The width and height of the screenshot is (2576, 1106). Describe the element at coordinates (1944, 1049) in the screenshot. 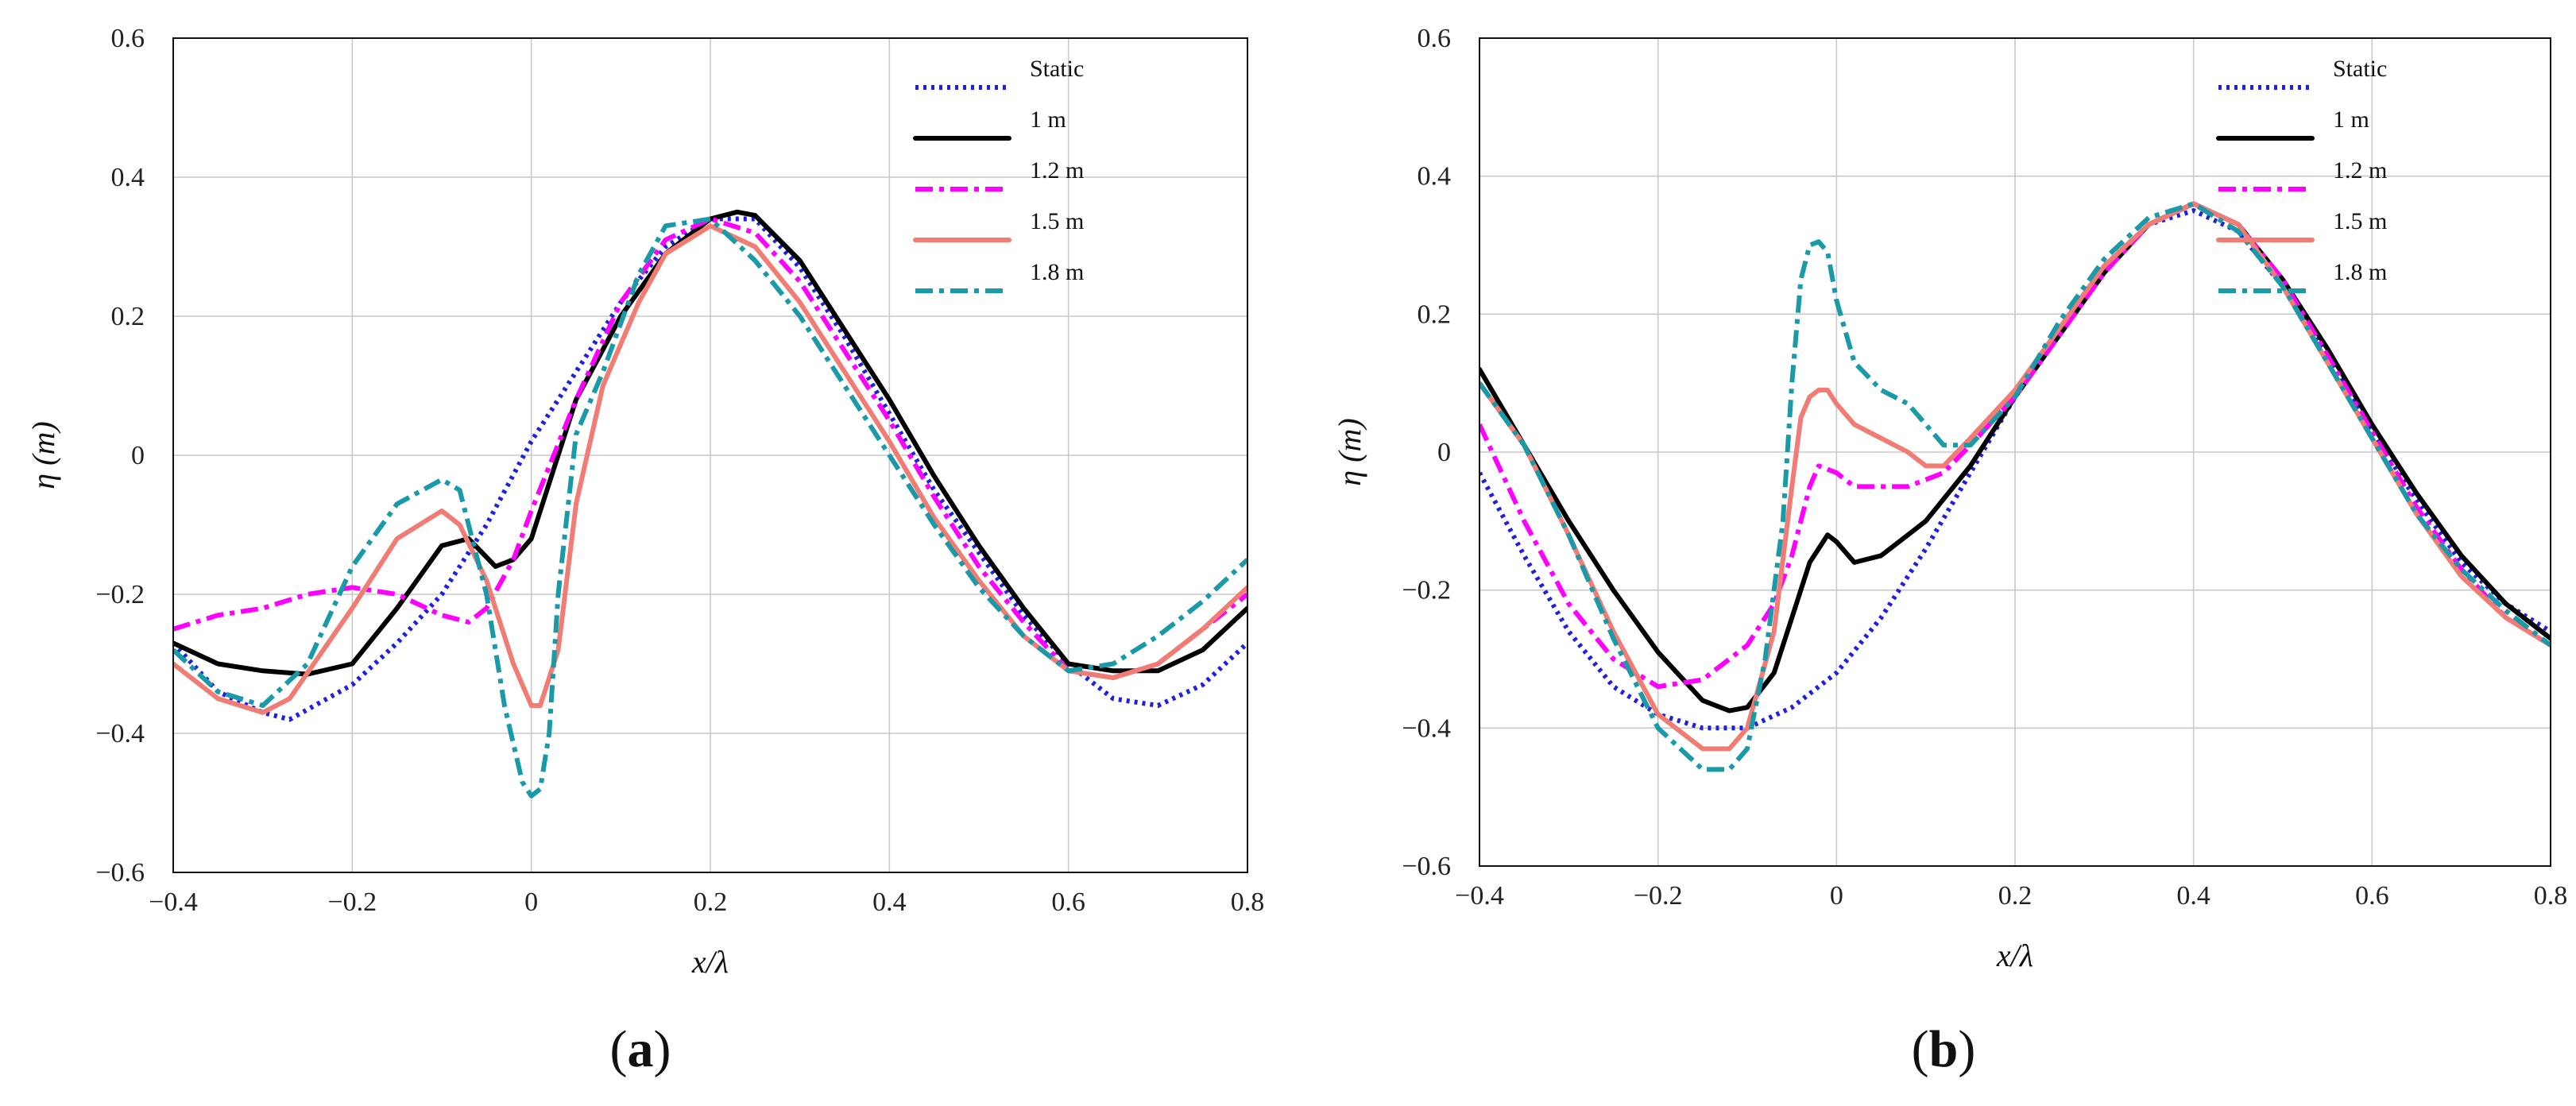

I see `panel-label: (b)` at that location.